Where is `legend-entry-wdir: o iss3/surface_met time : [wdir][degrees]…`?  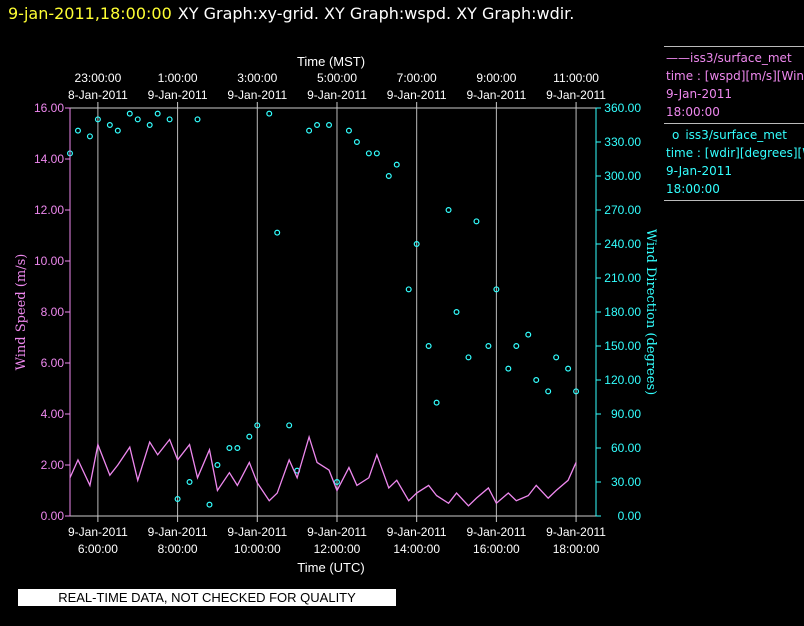
legend-entry-wdir: o iss3/surface_met time : [wdir][degrees]… is located at coordinates (734, 162).